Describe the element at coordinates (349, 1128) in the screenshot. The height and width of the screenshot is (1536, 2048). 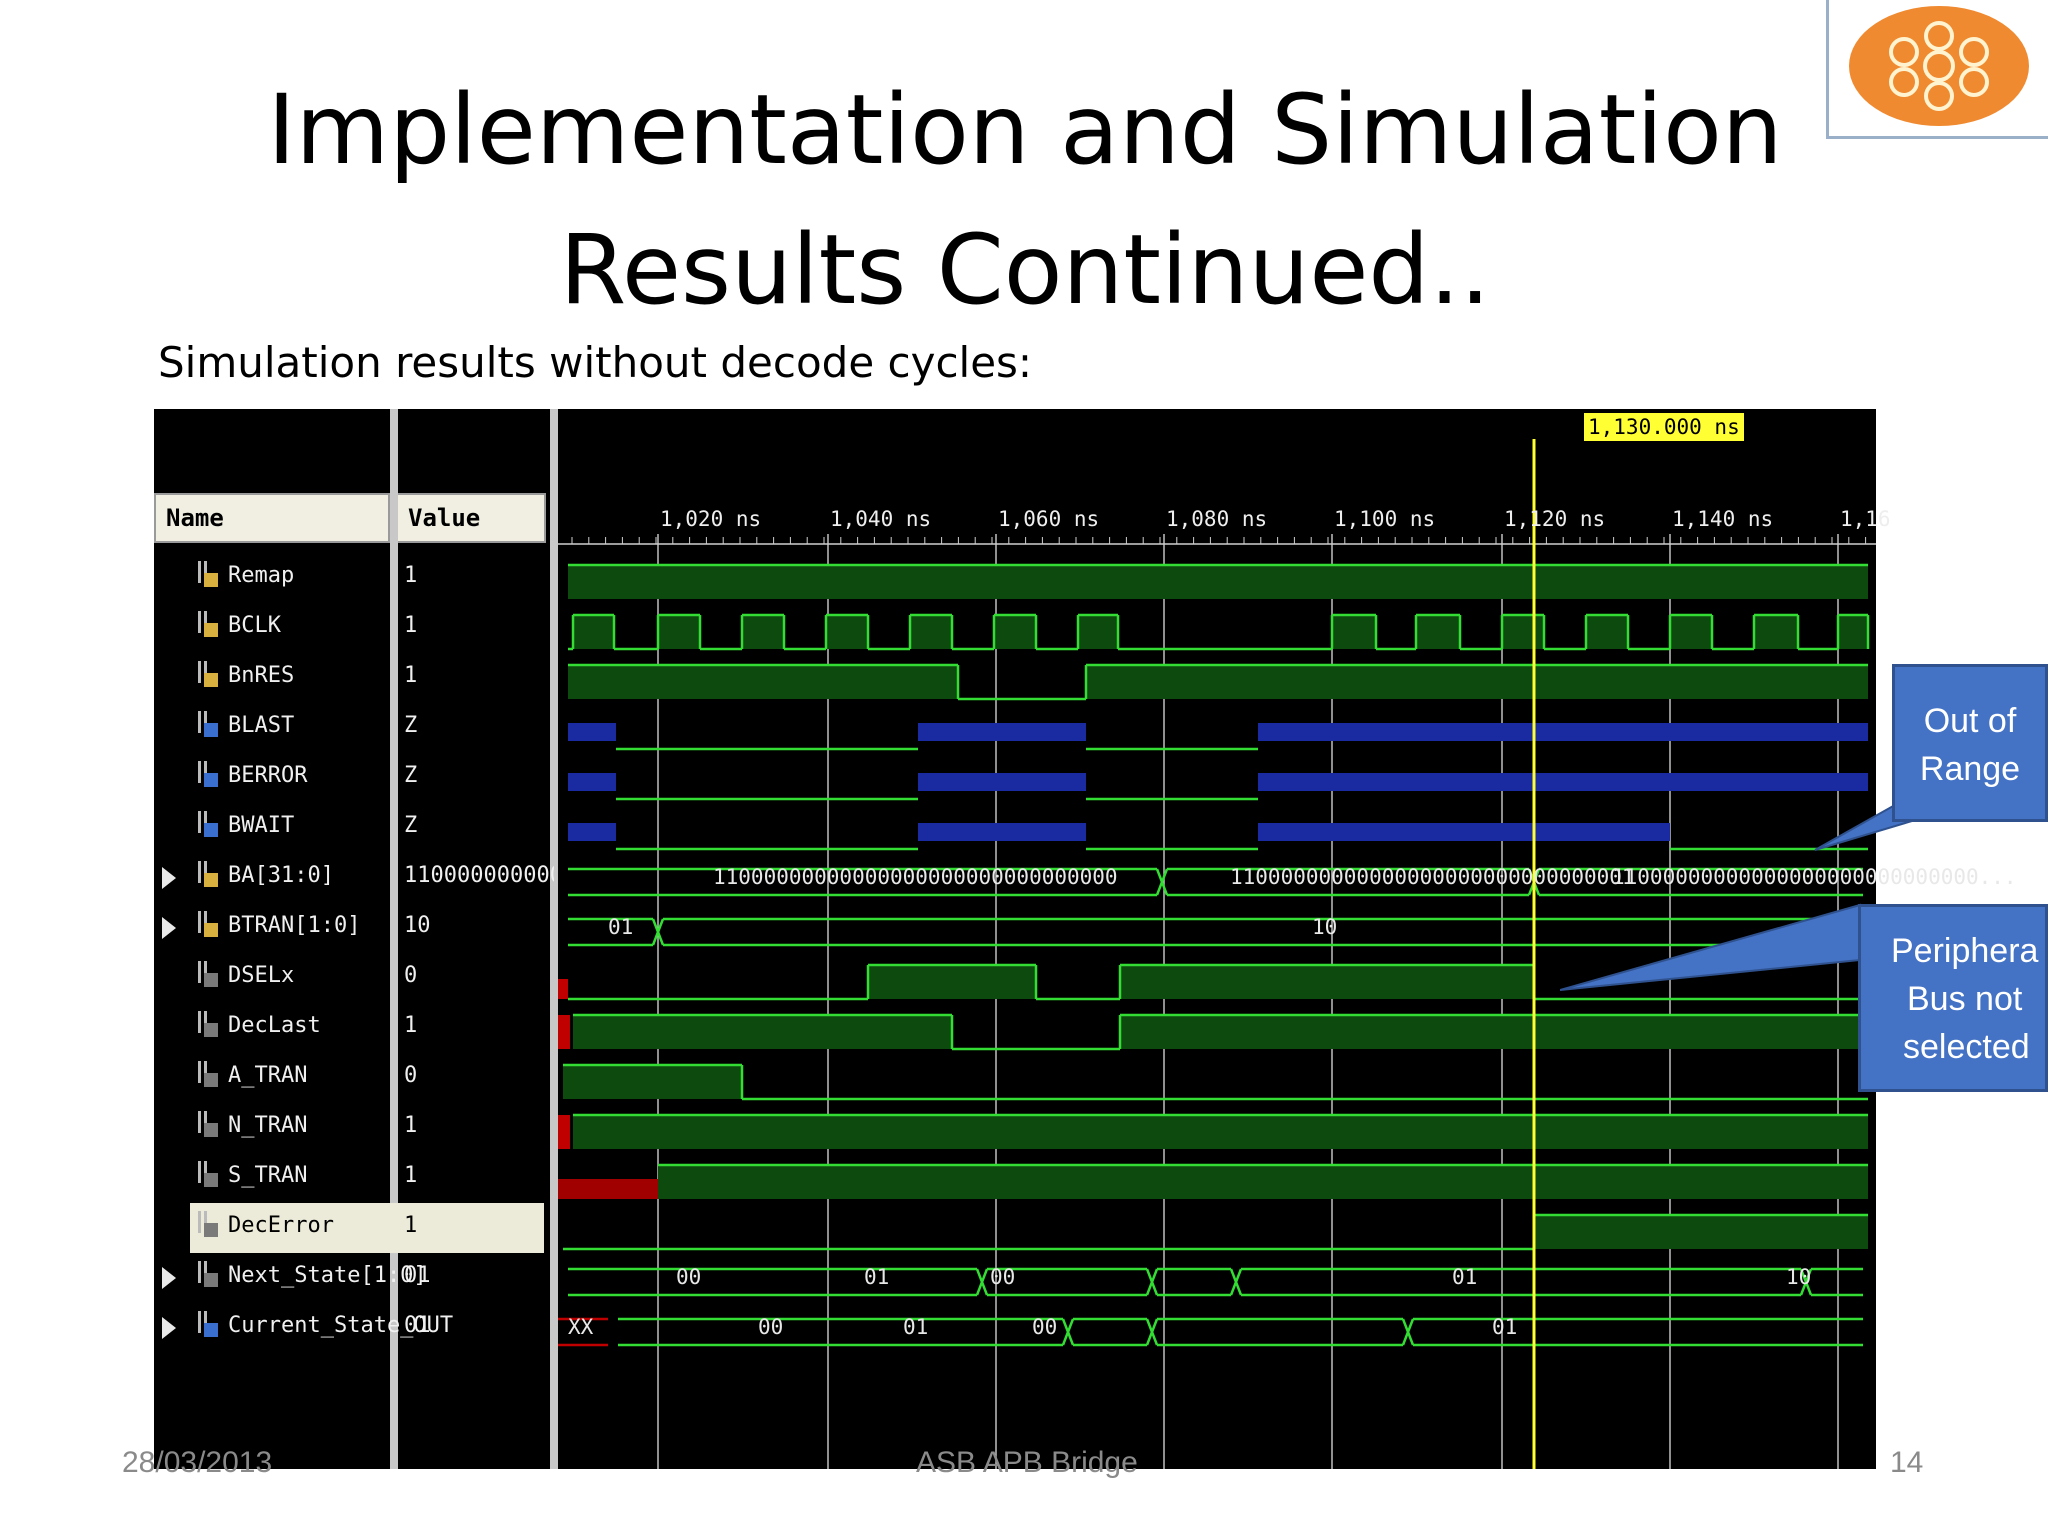
I see `signal-row: N_TRAN 1` at that location.